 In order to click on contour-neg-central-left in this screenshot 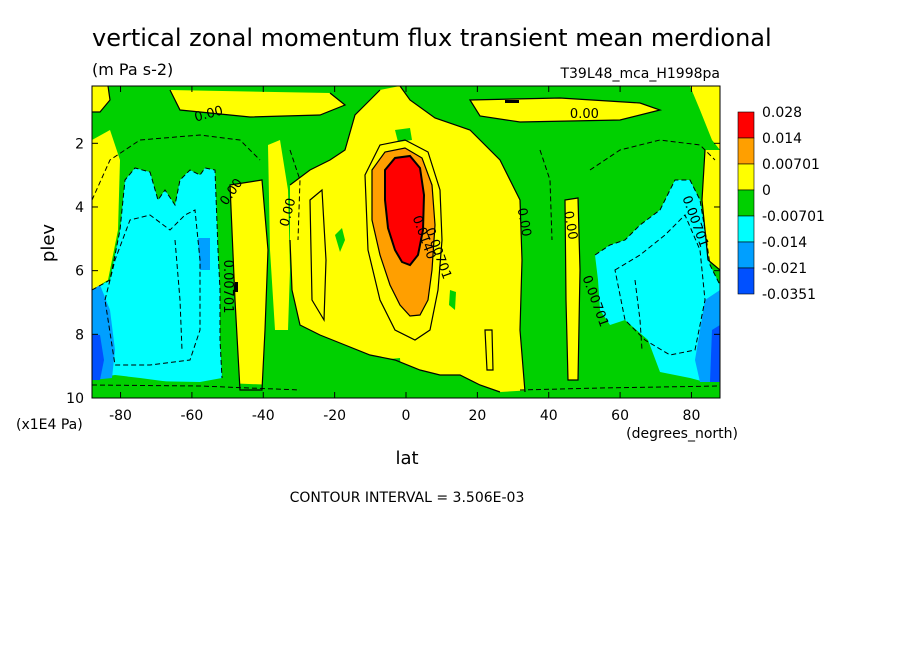, I will do `click(295, 195)`.